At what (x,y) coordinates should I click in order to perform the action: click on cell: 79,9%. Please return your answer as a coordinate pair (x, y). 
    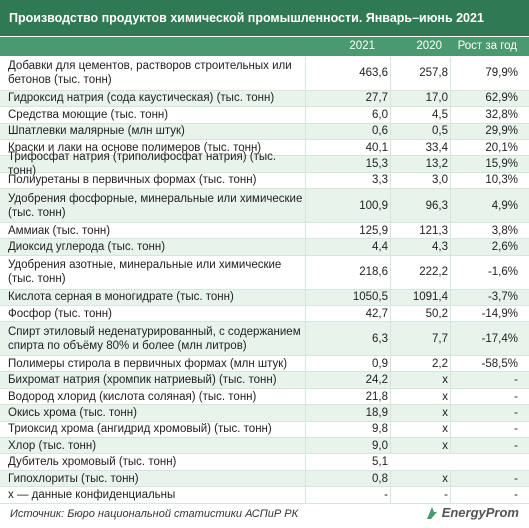
    Looking at the image, I should click on (484, 73).